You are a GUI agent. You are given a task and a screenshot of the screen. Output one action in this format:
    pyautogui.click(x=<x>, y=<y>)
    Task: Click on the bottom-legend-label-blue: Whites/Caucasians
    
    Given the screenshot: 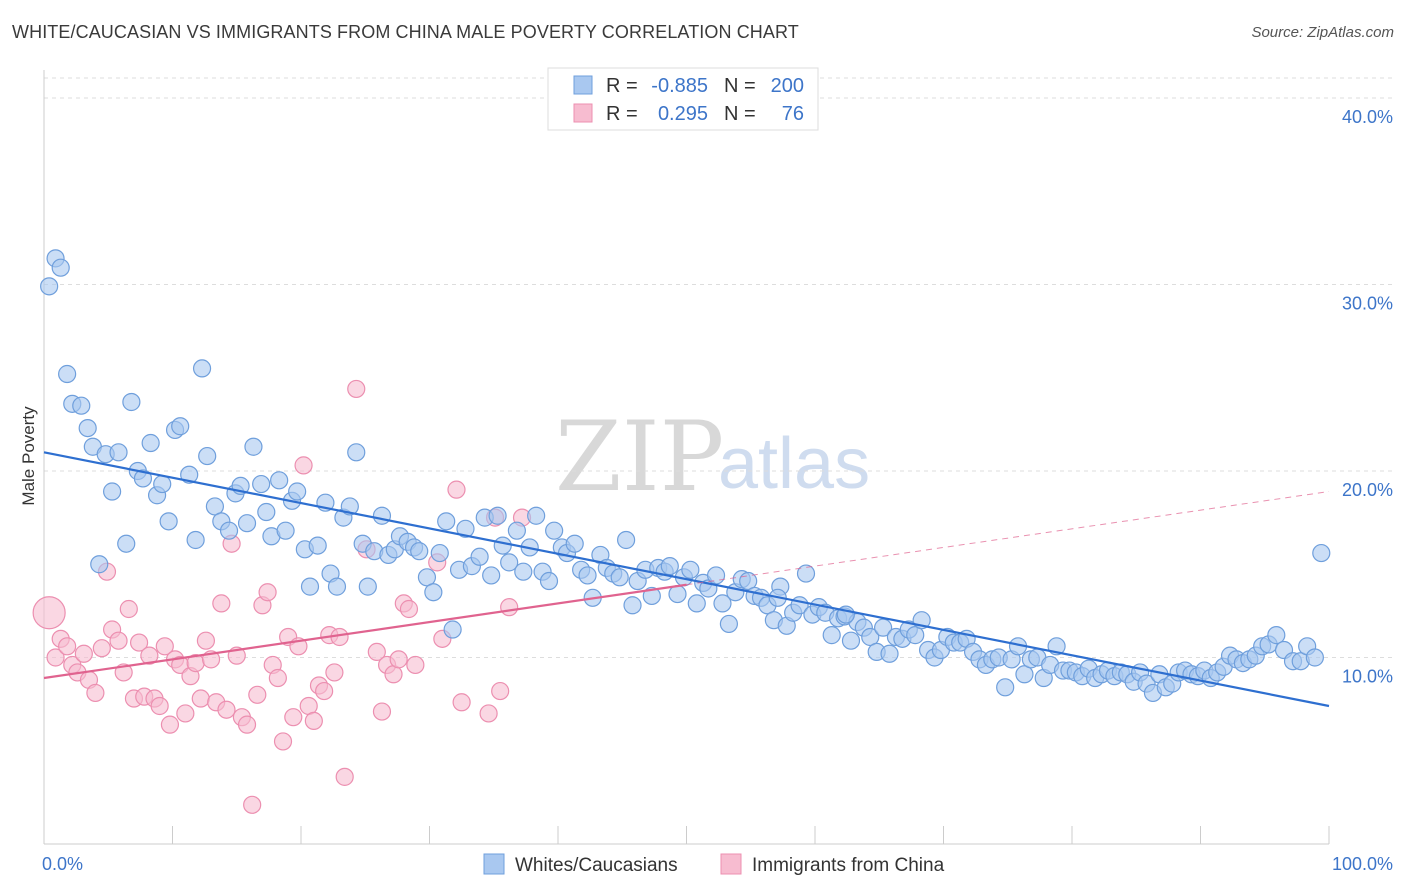 What is the action you would take?
    pyautogui.click(x=596, y=865)
    